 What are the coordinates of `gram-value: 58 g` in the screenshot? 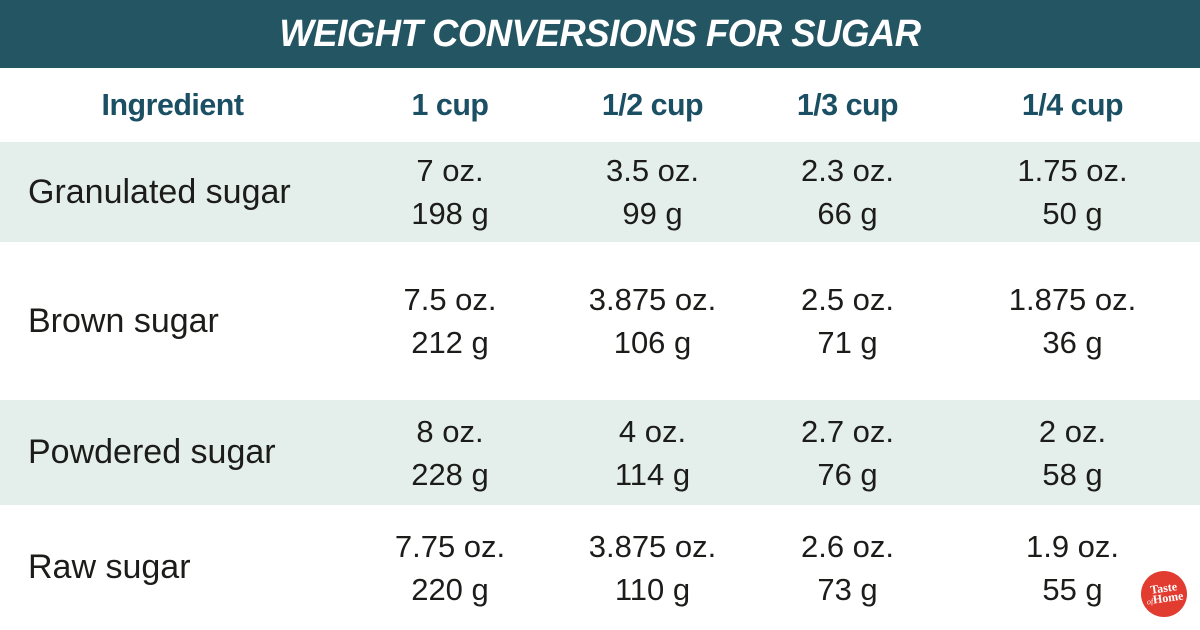 It's located at (1072, 474).